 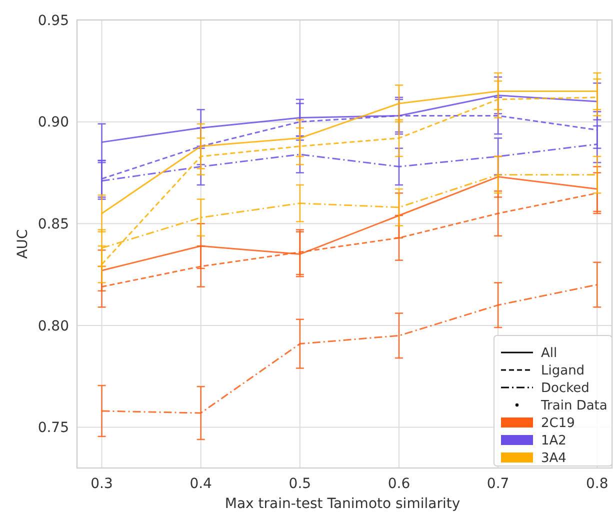 What do you see at coordinates (597, 484) in the screenshot?
I see `x-tick-label: 0.8` at bounding box center [597, 484].